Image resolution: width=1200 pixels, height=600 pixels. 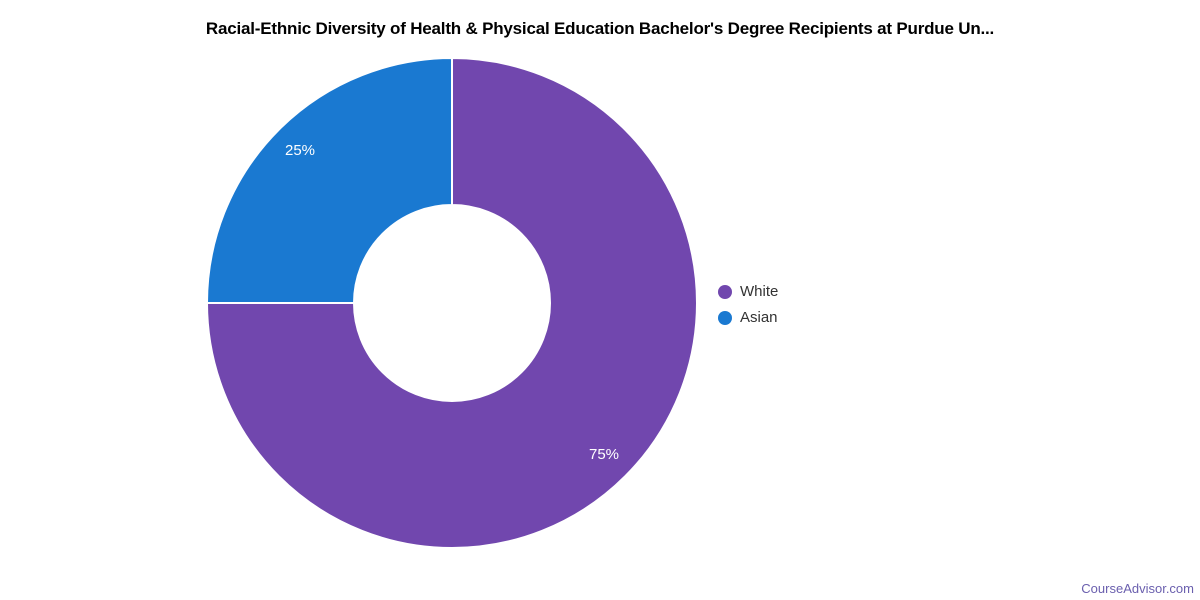 What do you see at coordinates (759, 291) in the screenshot?
I see `legend-label-white: White` at bounding box center [759, 291].